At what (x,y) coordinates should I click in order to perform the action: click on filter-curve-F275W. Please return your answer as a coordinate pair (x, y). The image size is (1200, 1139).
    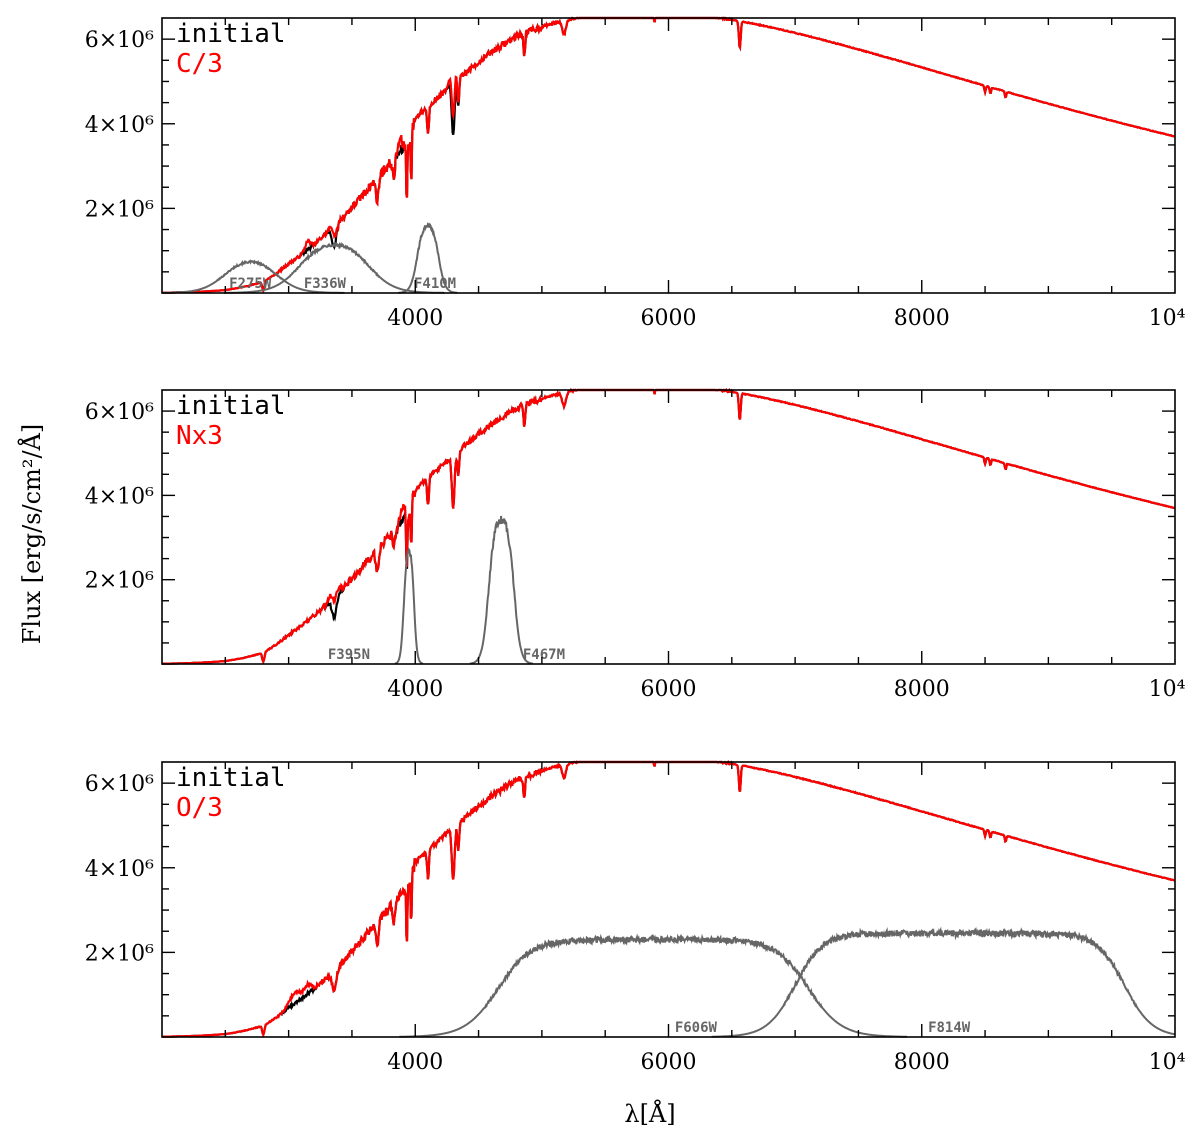
    Looking at the image, I should click on (253, 276).